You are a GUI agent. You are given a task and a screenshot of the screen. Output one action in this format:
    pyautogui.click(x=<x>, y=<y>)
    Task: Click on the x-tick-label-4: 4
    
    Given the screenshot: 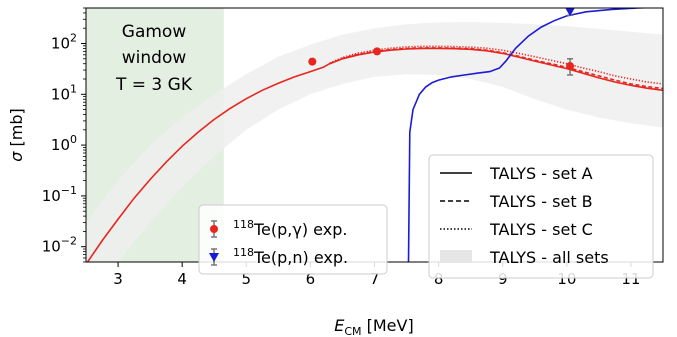 What is the action you would take?
    pyautogui.click(x=182, y=279)
    